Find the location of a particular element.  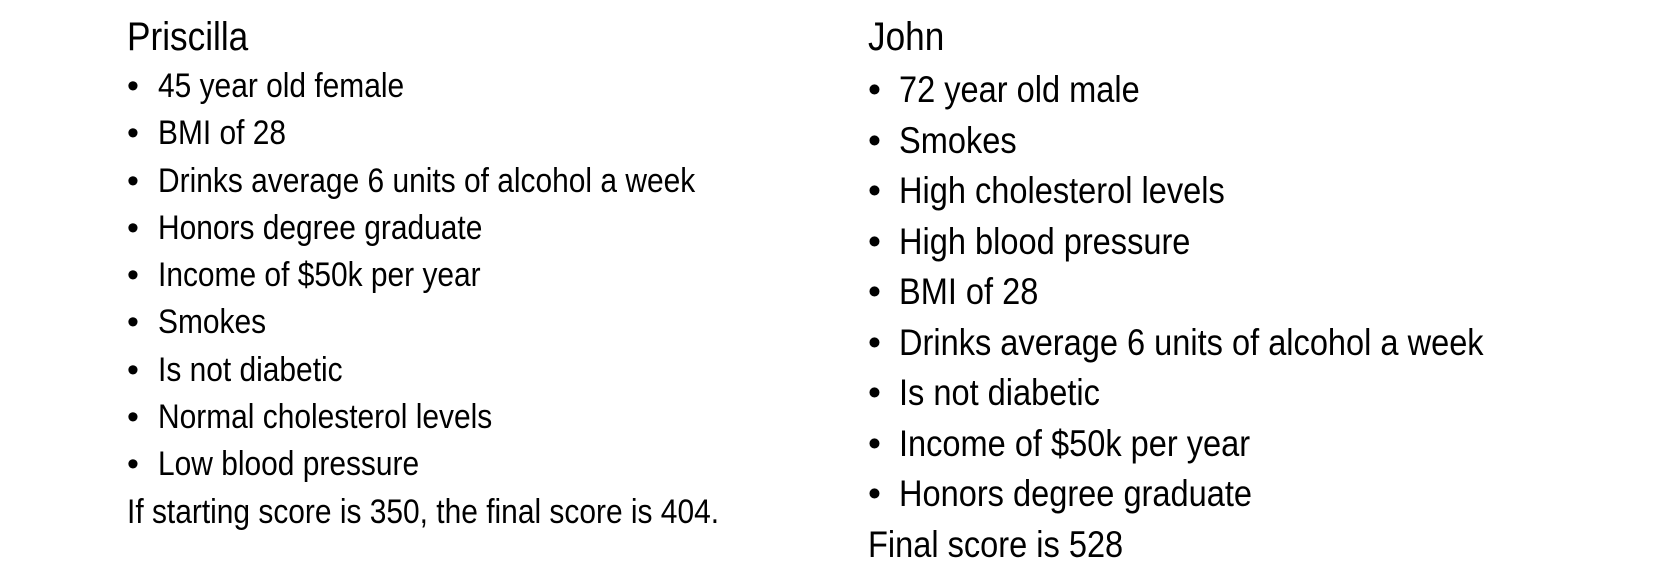

final-score-text: Final score is 528 is located at coordinates (996, 544).